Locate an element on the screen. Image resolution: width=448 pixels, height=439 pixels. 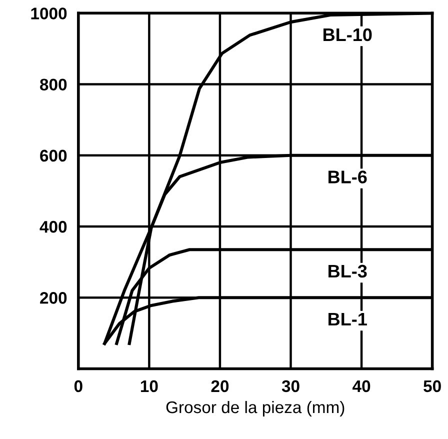
x-tick-label: 20 is located at coordinates (220, 386).